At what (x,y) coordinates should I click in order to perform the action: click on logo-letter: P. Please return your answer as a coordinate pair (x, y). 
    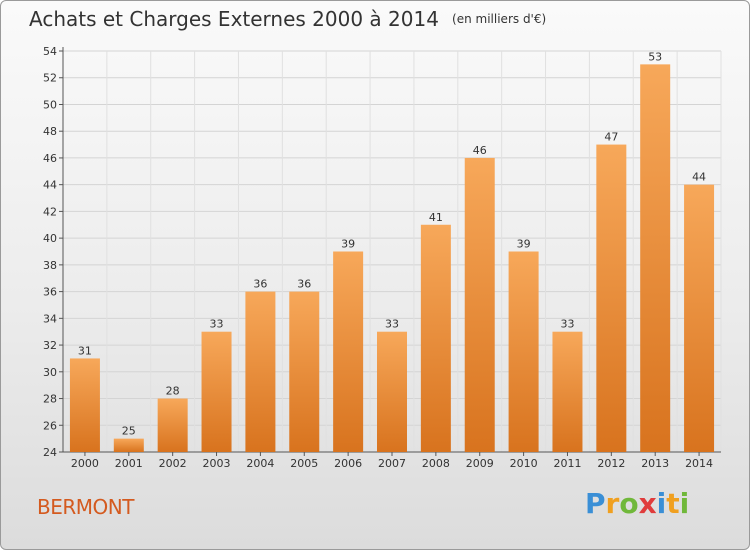
    Looking at the image, I should click on (595, 503).